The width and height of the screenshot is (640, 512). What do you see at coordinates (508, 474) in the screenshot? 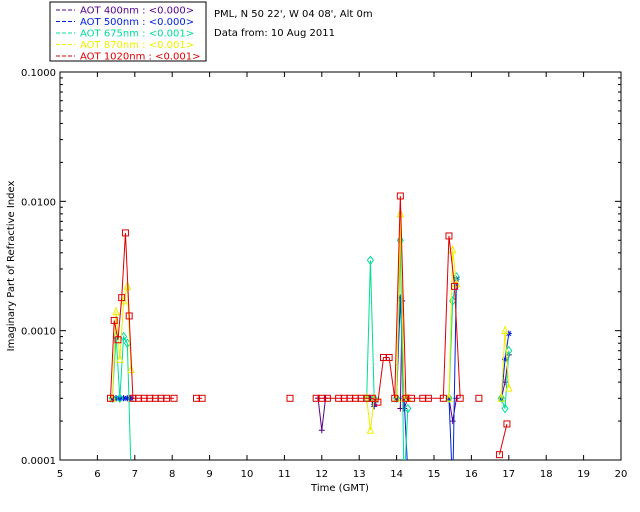
I see `x-tick-label: 17` at bounding box center [508, 474].